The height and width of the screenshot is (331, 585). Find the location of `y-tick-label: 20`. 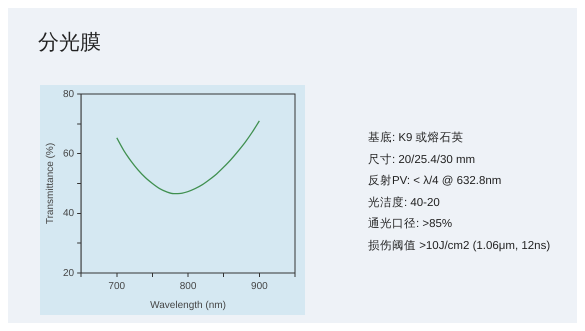

y-tick-label: 20 is located at coordinates (69, 273).